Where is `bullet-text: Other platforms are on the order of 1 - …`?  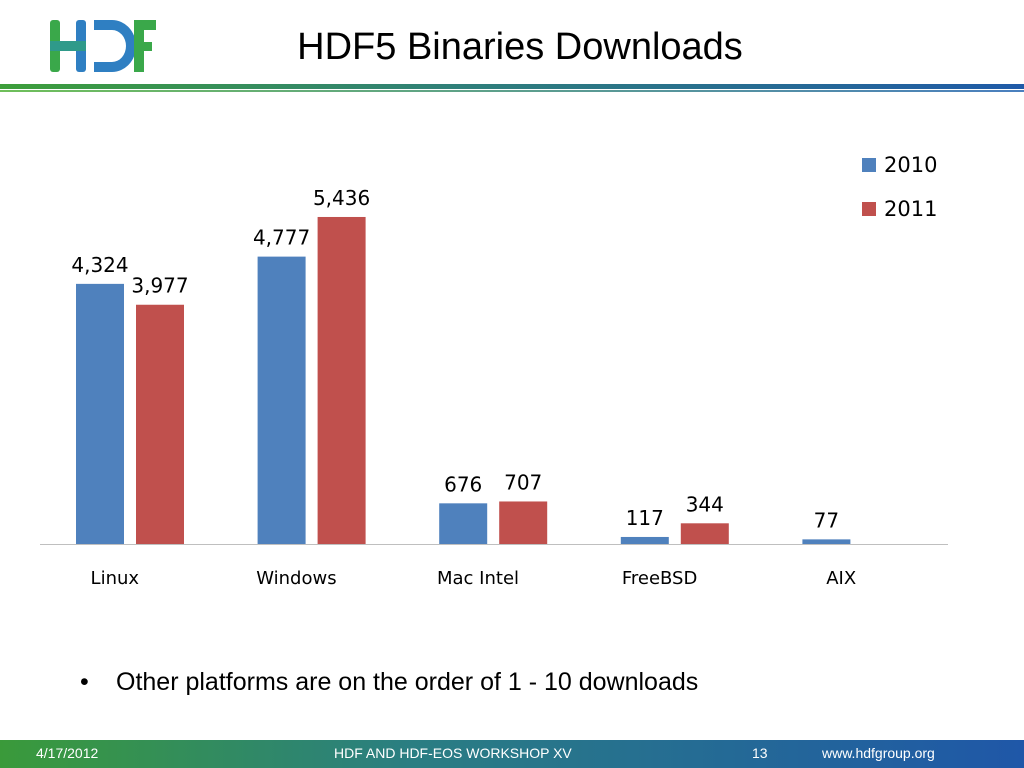 bullet-text: Other platforms are on the order of 1 - … is located at coordinates (407, 682).